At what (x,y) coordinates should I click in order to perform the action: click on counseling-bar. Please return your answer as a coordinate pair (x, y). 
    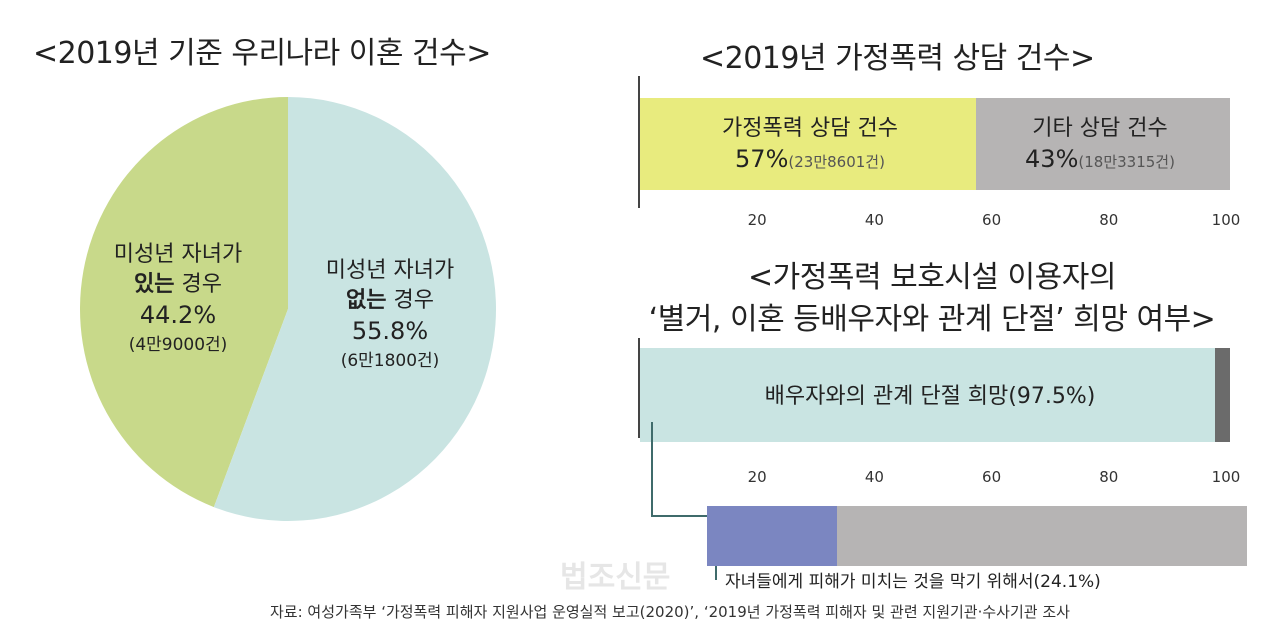
    Looking at the image, I should click on (935, 144).